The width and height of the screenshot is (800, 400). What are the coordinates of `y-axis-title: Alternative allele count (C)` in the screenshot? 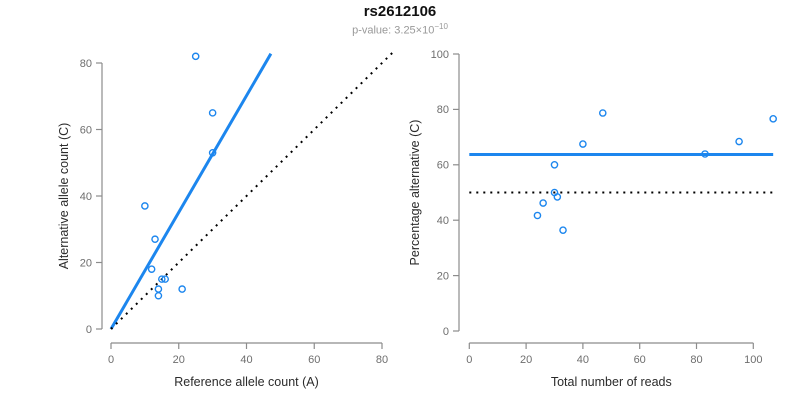 It's located at (64, 196).